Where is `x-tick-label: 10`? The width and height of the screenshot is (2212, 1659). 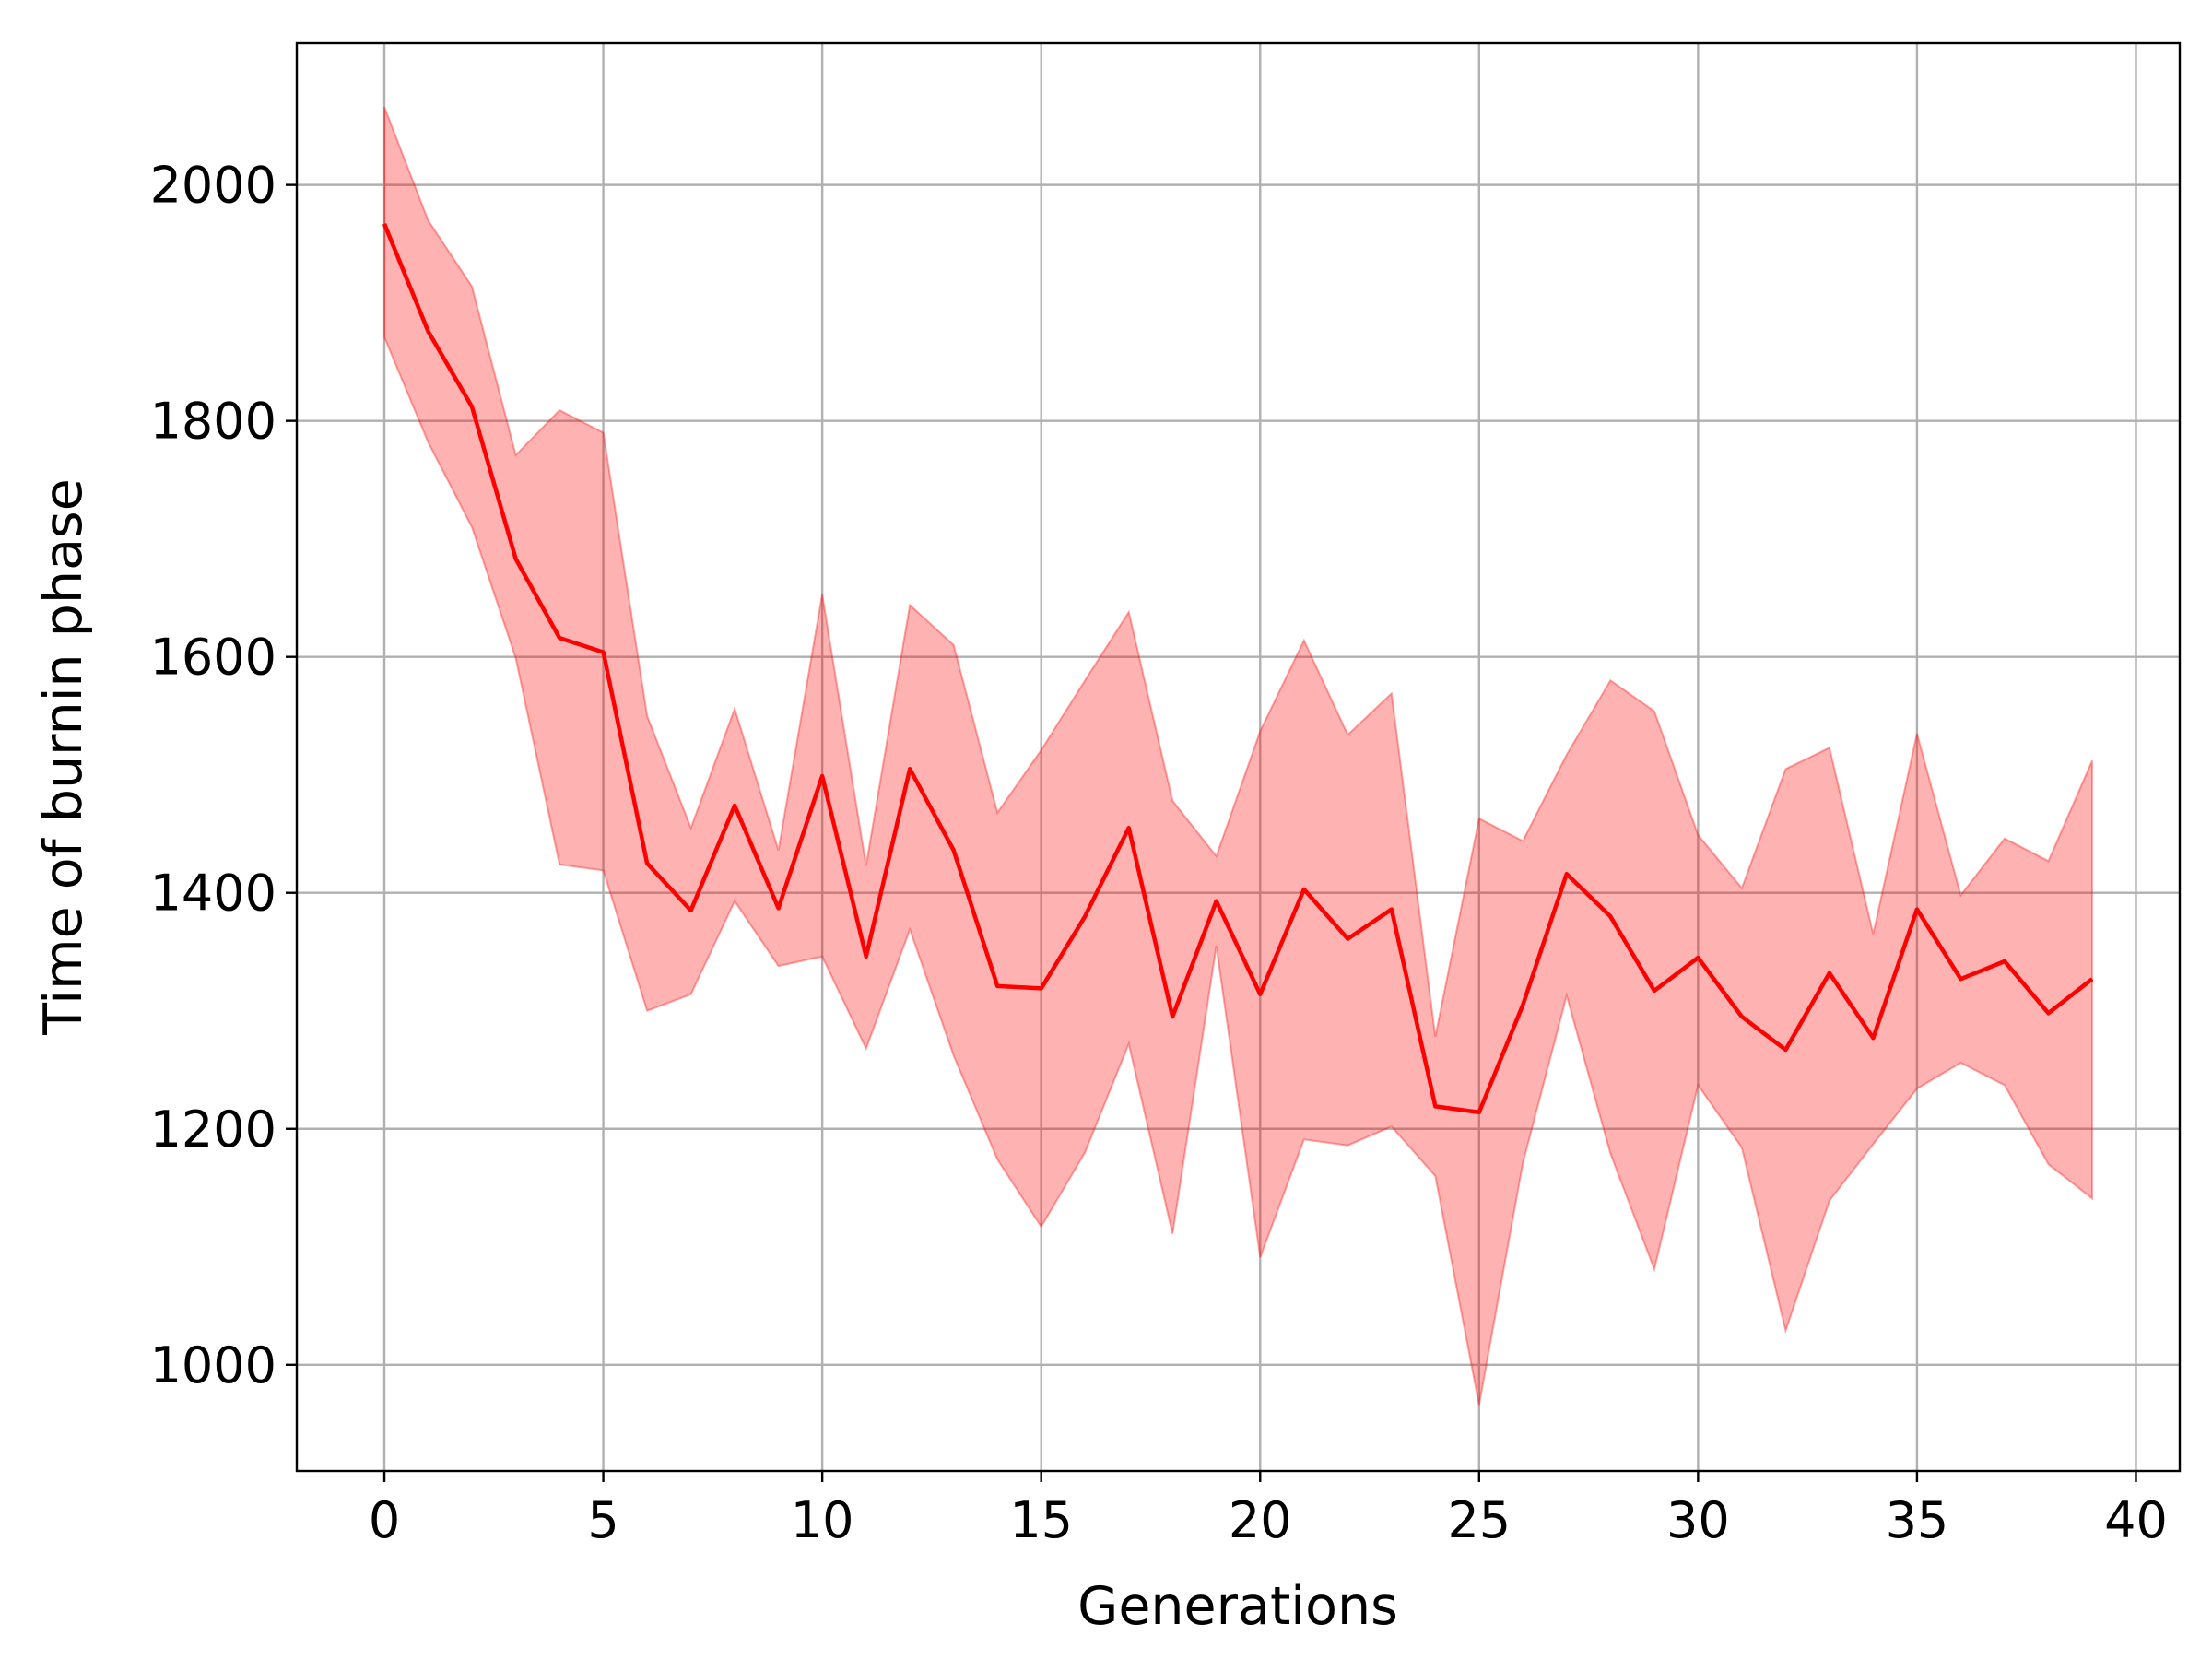 x-tick-label: 10 is located at coordinates (822, 1520).